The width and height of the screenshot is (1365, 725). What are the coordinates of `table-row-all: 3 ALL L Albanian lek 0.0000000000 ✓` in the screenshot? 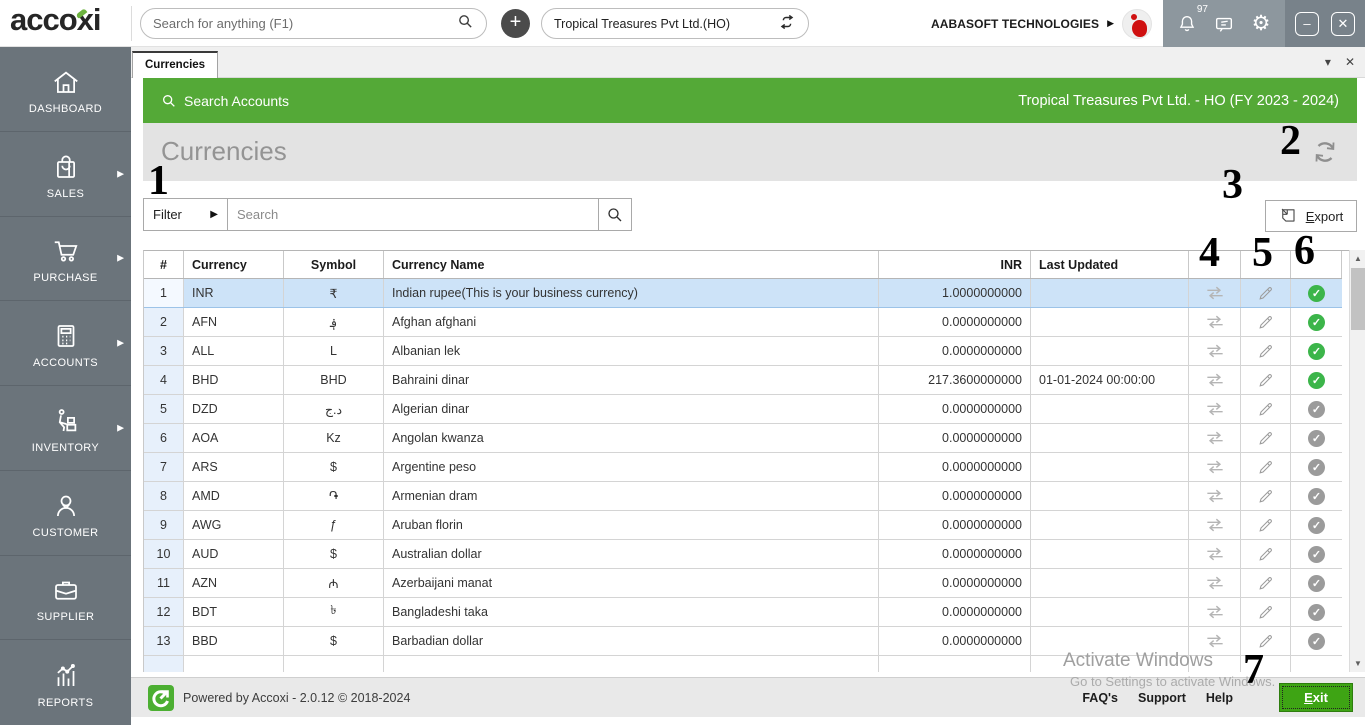 It's located at (743, 351).